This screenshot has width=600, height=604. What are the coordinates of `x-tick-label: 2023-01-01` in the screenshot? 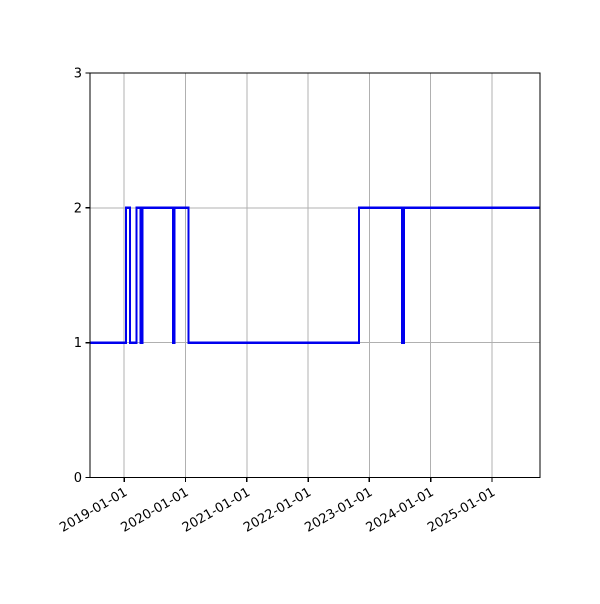 It's located at (338, 510).